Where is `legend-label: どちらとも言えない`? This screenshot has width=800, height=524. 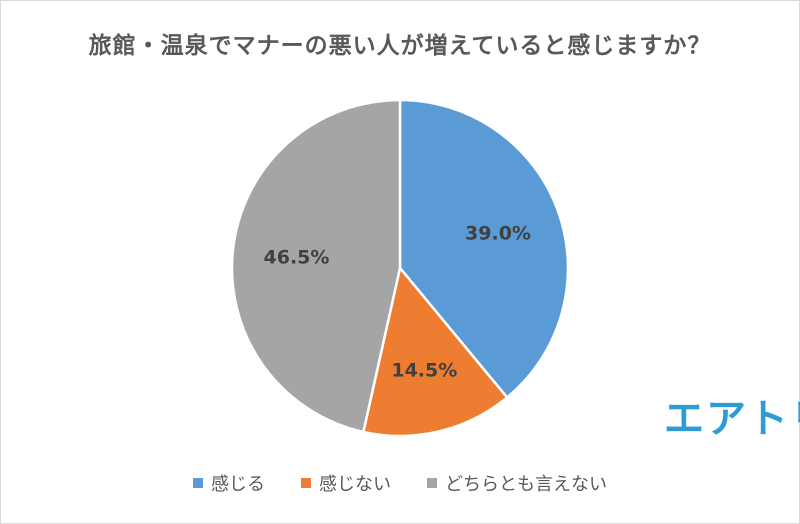 legend-label: どちらとも言えない is located at coordinates (526, 484).